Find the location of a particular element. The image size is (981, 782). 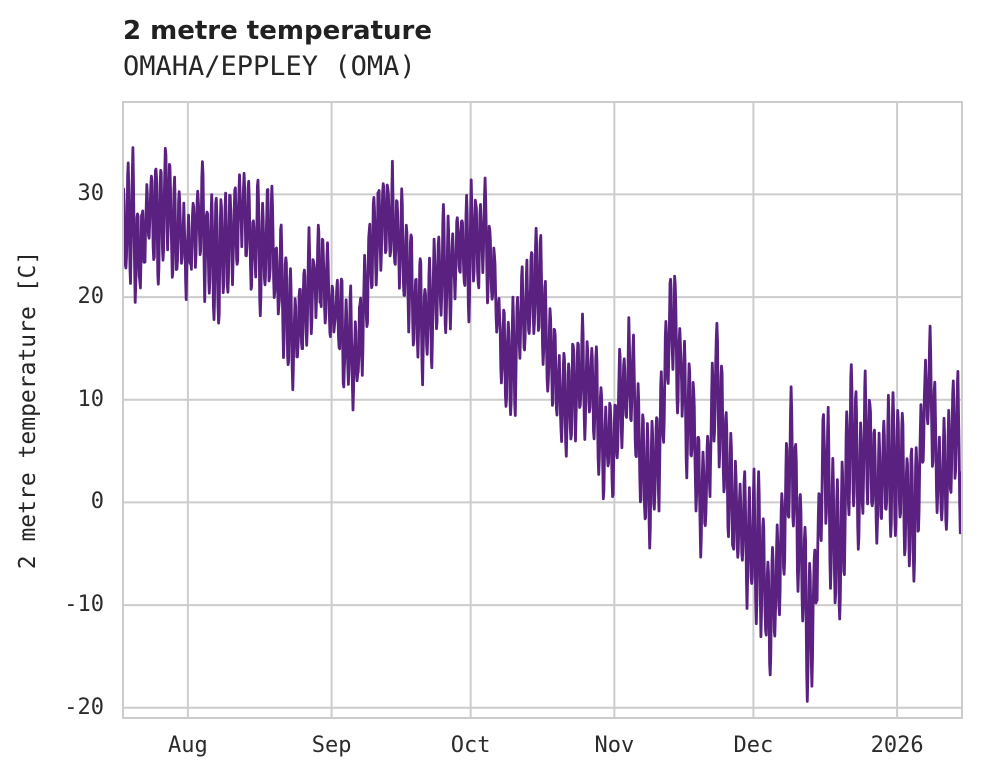

x-tick-label: Sep is located at coordinates (331, 745).